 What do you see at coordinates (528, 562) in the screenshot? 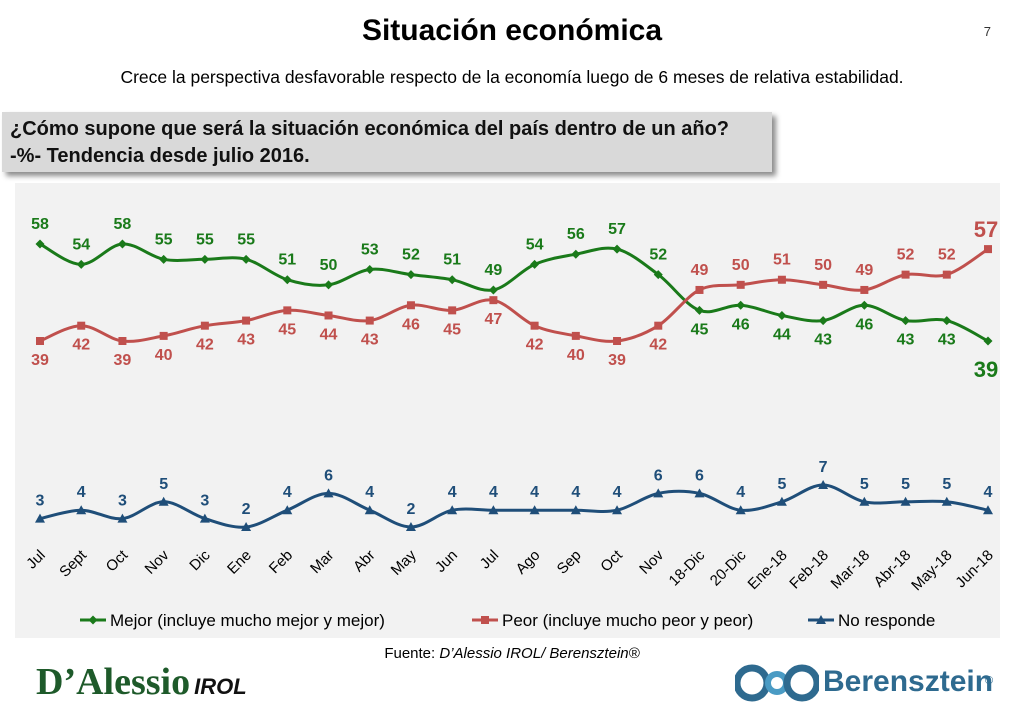
I see `x-tick-label: Ago` at bounding box center [528, 562].